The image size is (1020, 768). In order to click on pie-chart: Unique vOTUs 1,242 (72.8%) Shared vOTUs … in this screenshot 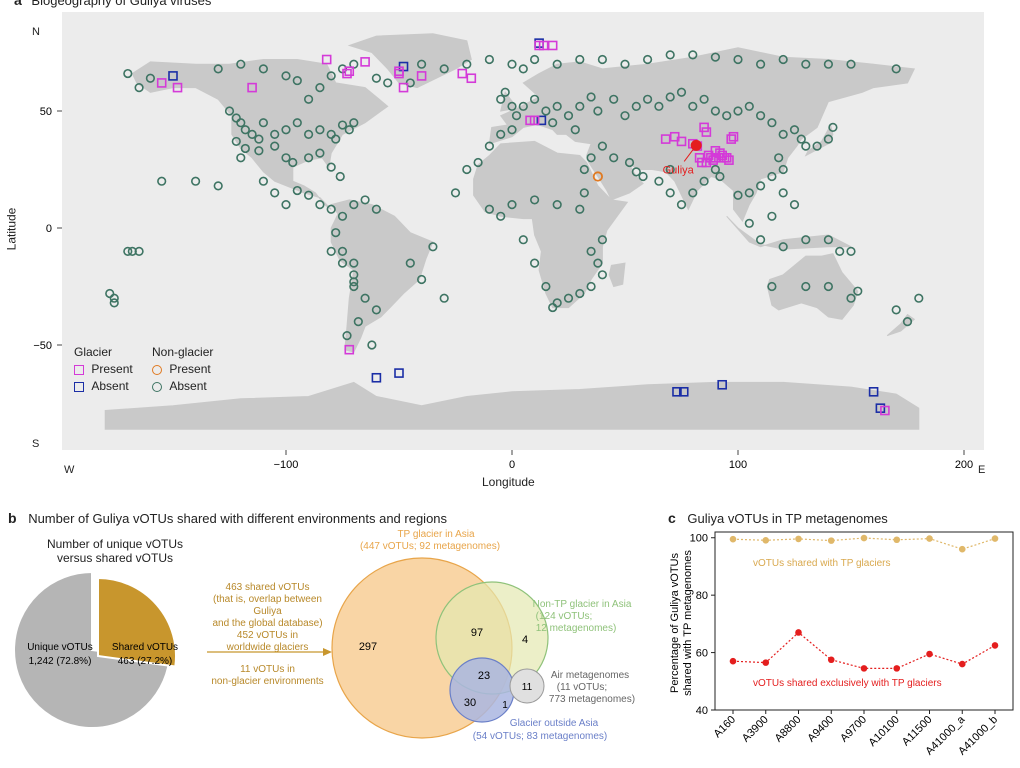, I will do `click(95, 649)`.